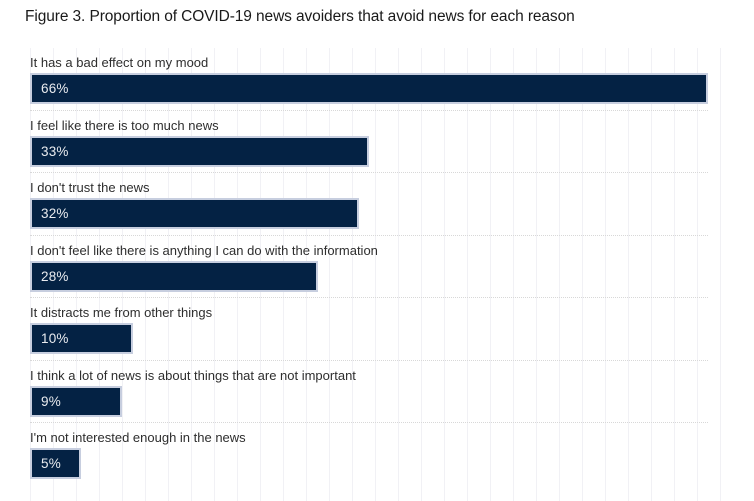 The height and width of the screenshot is (501, 754). Describe the element at coordinates (138, 437) in the screenshot. I see `category-label: I'm not interested enough in the news` at that location.